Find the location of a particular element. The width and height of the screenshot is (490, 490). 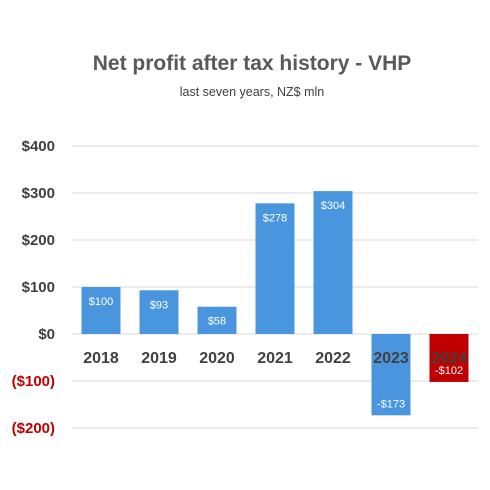

bar-2022 is located at coordinates (333, 262).